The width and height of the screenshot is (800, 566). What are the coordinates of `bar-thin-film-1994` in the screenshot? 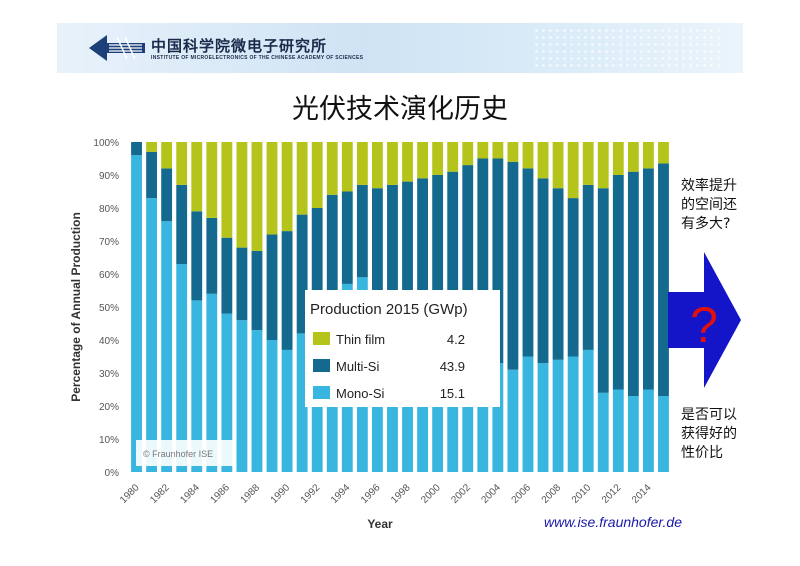 It's located at (347, 167).